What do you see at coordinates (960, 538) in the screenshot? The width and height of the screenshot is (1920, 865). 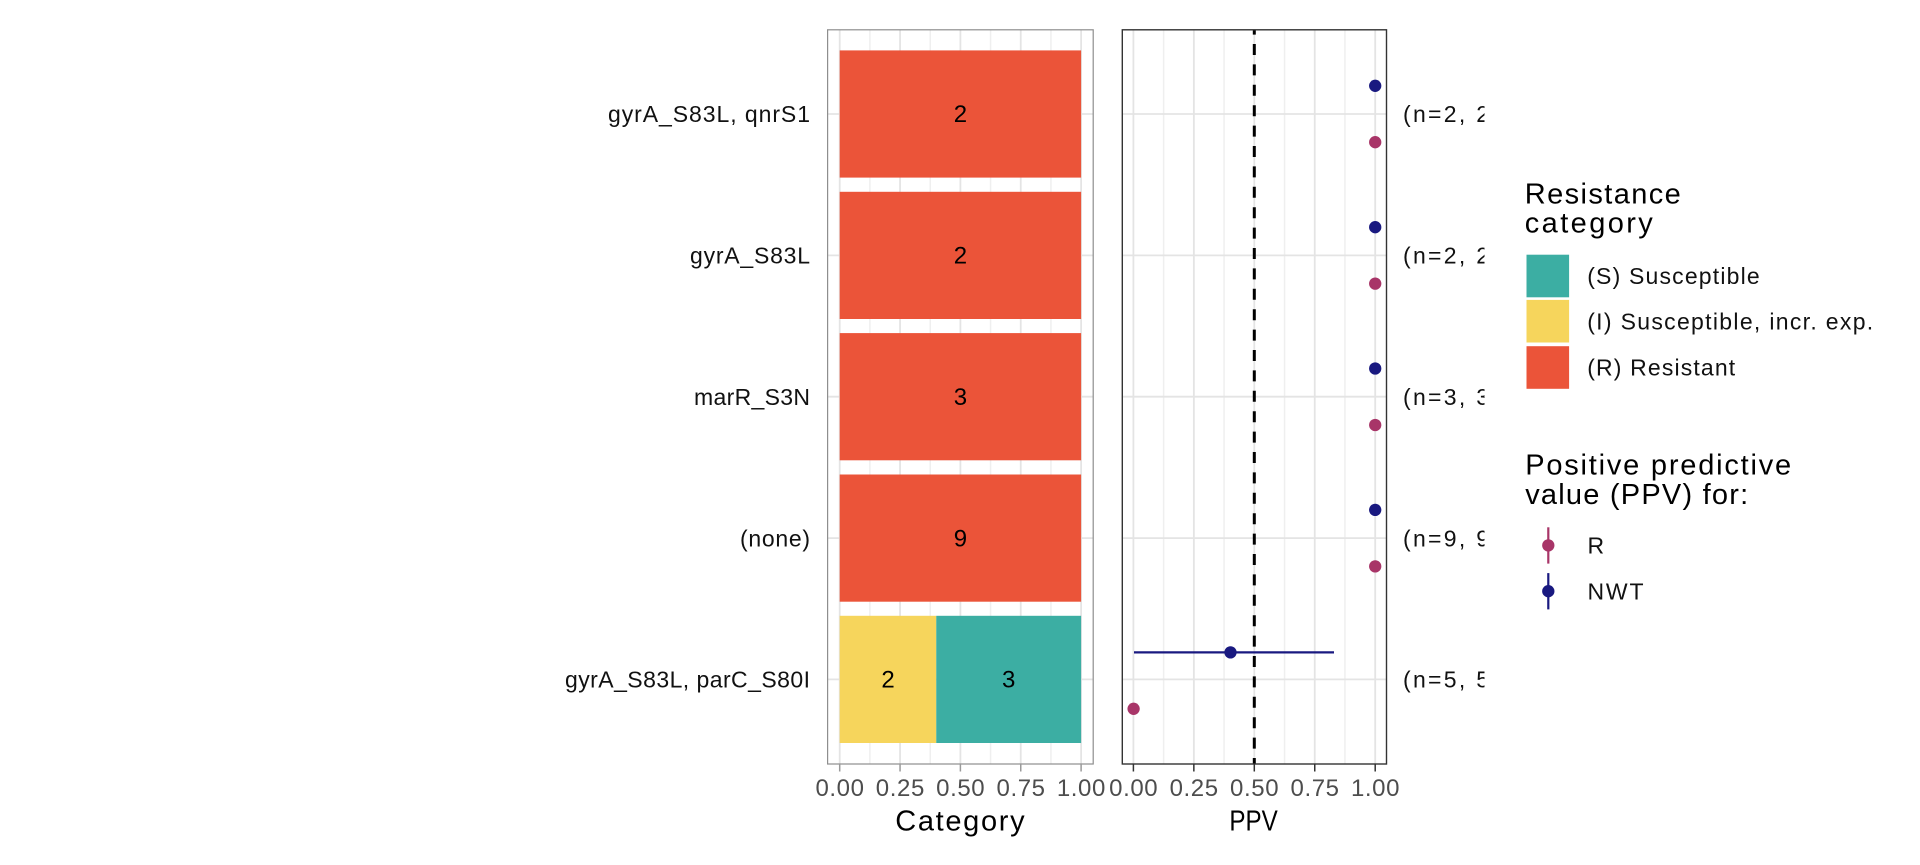 I see `svg-text: 9` at bounding box center [960, 538].